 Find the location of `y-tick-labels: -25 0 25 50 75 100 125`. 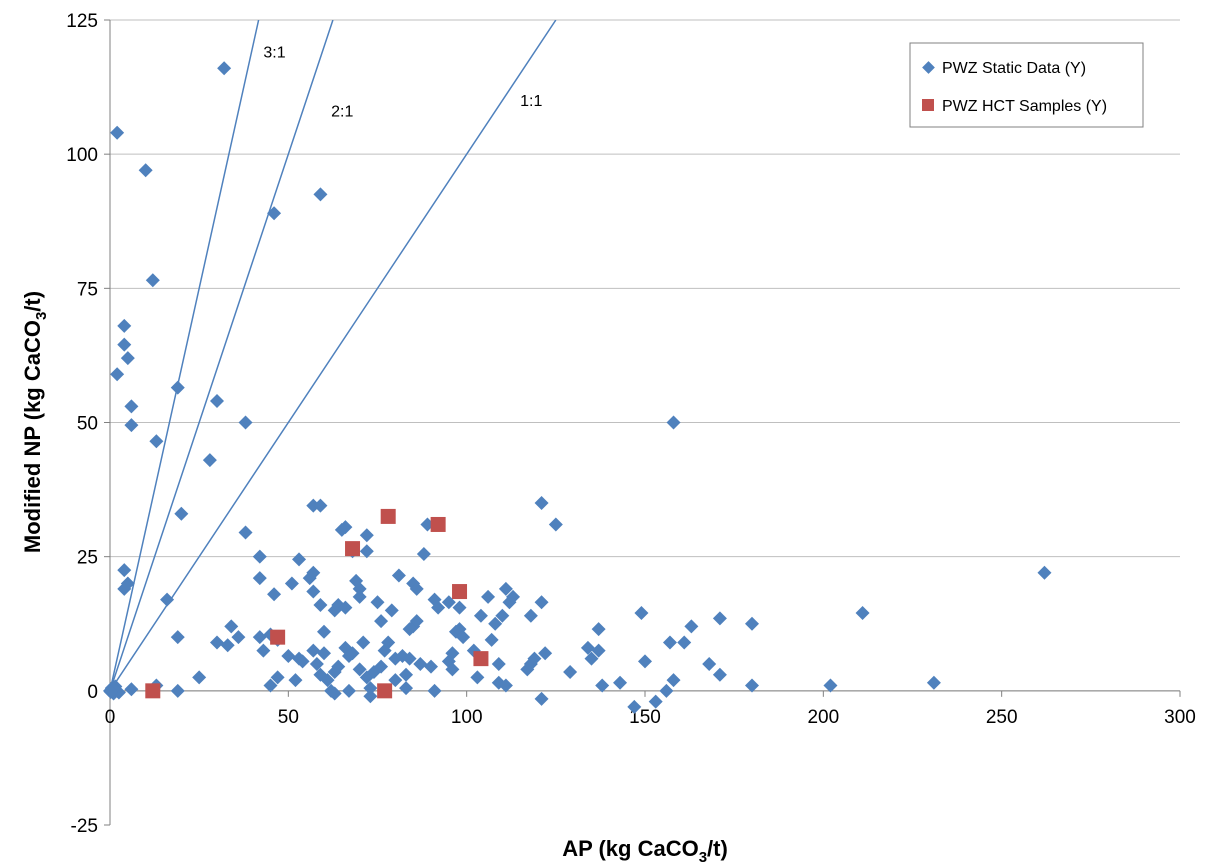

y-tick-labels: -25 0 25 50 75 100 125 is located at coordinates (82, 424).